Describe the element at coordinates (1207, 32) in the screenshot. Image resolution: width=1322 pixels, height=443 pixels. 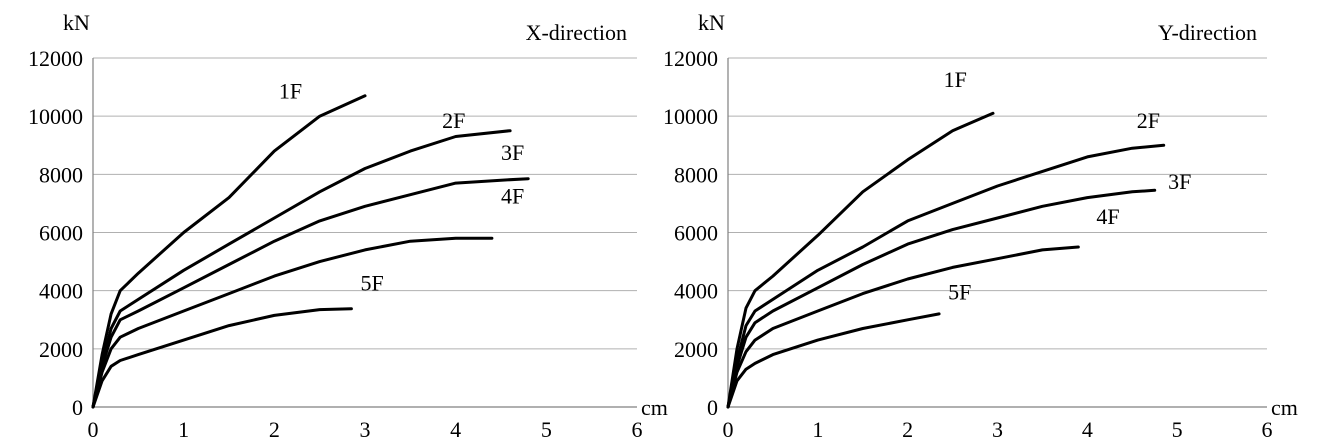
I see `chart-title: Y-direction` at that location.